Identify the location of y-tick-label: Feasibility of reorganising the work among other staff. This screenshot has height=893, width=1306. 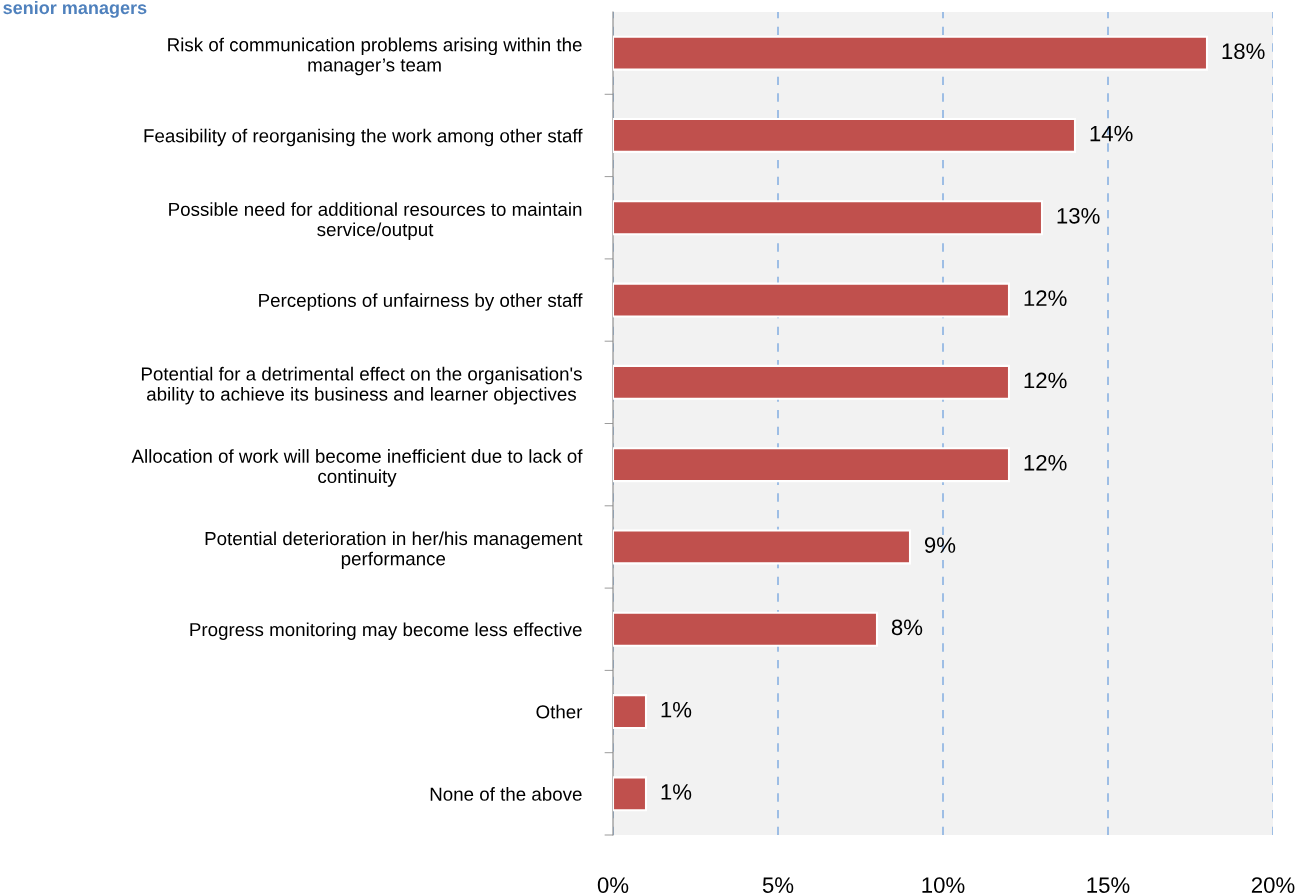
(363, 137).